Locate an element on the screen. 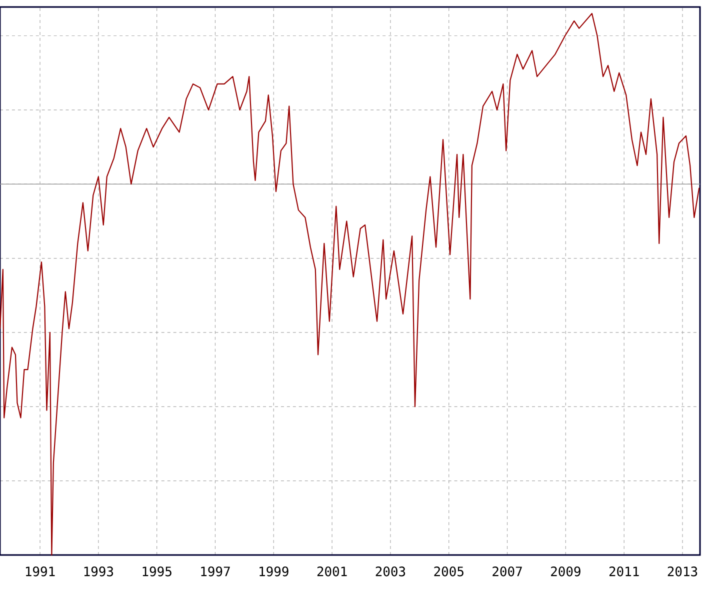 This screenshot has height=602, width=706. x-tick-label: 2011 is located at coordinates (624, 571).